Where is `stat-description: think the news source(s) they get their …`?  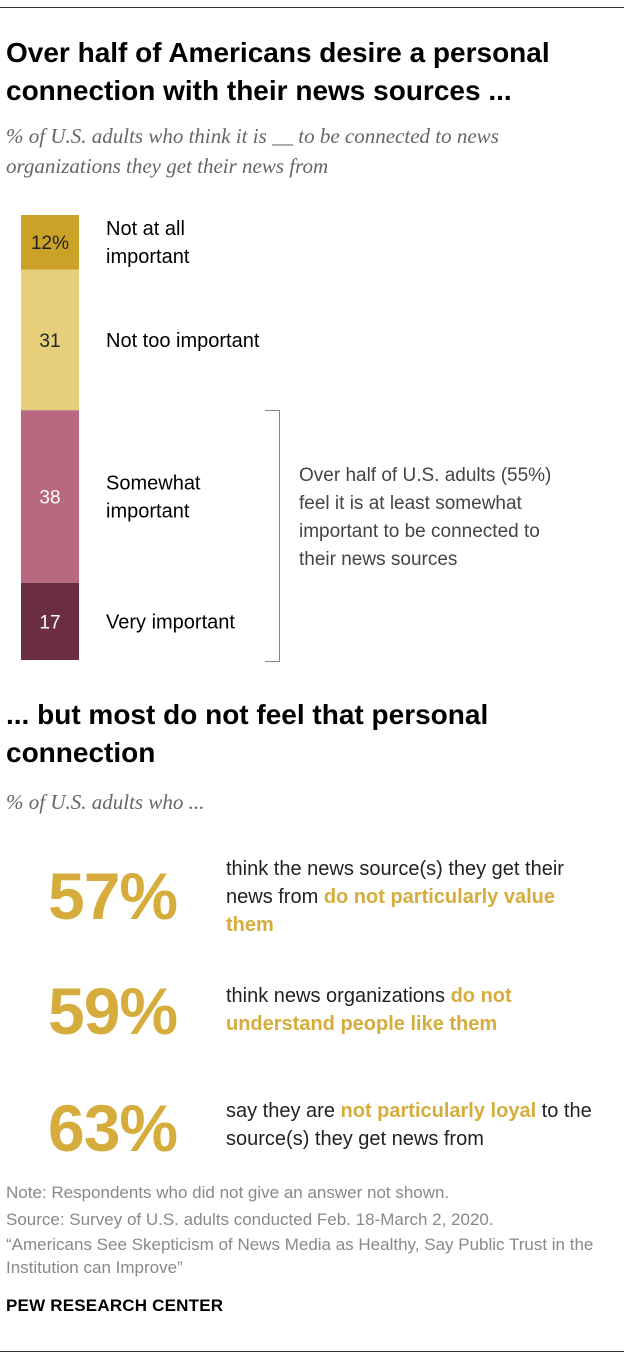
stat-description: think the news source(s) they get their … is located at coordinates (416, 897).